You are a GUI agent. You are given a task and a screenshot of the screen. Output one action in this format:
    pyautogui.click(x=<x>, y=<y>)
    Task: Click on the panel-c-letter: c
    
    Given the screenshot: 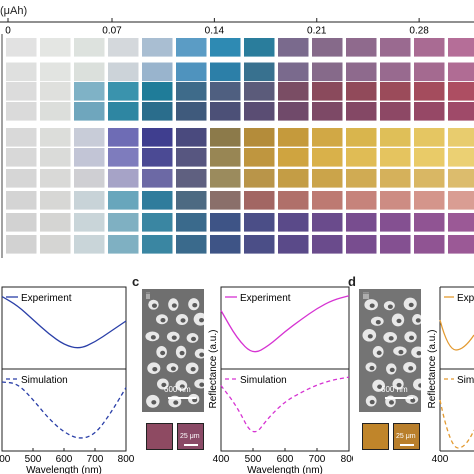 What is the action you would take?
    pyautogui.click(x=136, y=281)
    